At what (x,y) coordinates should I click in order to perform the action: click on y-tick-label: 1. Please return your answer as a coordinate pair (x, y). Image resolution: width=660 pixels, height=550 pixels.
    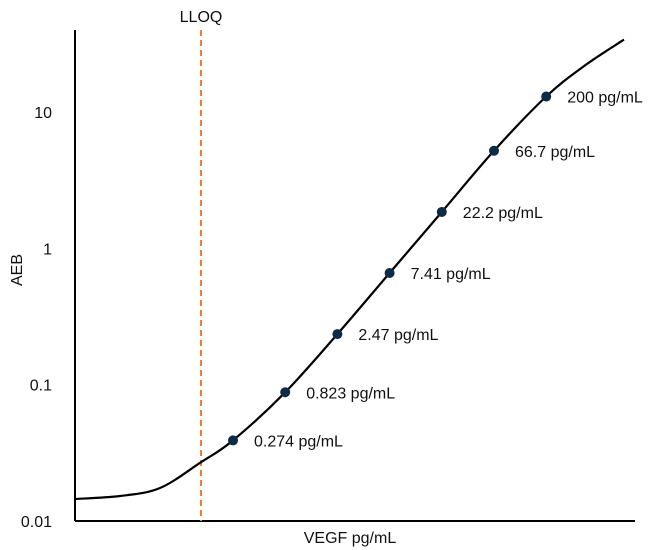
    Looking at the image, I should click on (47, 249).